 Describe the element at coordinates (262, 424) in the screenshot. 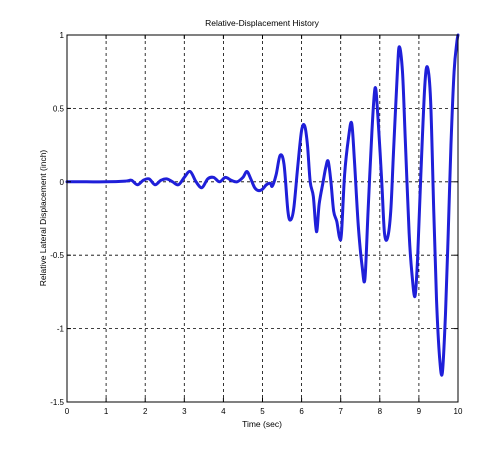

I see `x-axis-label: Time (sec)` at that location.